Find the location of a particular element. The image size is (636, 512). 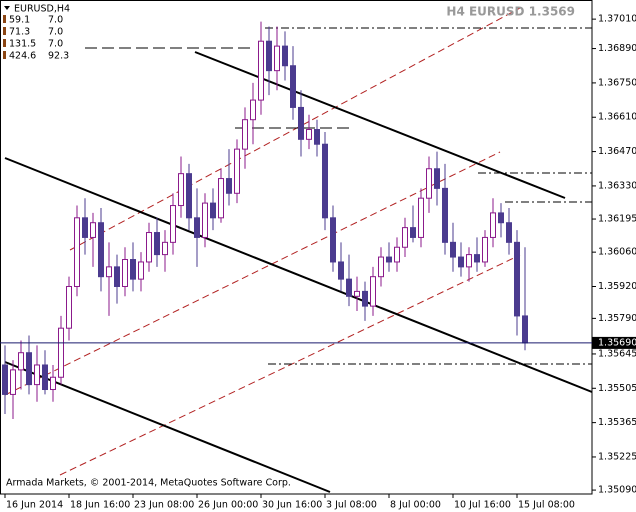

symbol: EURUSD,H4 is located at coordinates (42, 9).